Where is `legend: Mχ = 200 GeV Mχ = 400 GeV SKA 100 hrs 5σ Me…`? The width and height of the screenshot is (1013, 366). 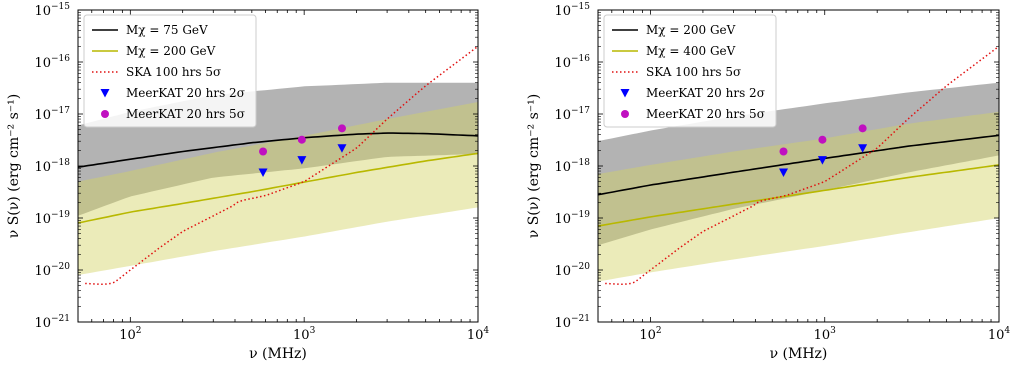
legend: Mχ = 200 GeV Mχ = 400 GeV SKA 100 hrs 5σ Me… is located at coordinates (690, 71).